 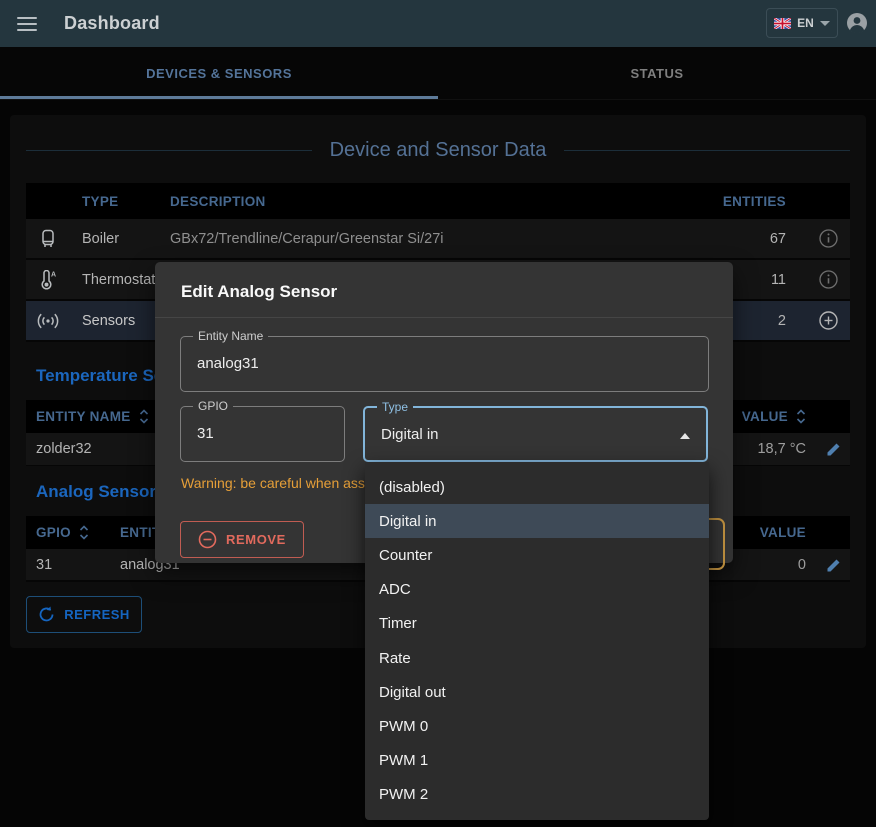 What do you see at coordinates (278, 483) in the screenshot?
I see `warning-text: Warning: be careful when assig` at bounding box center [278, 483].